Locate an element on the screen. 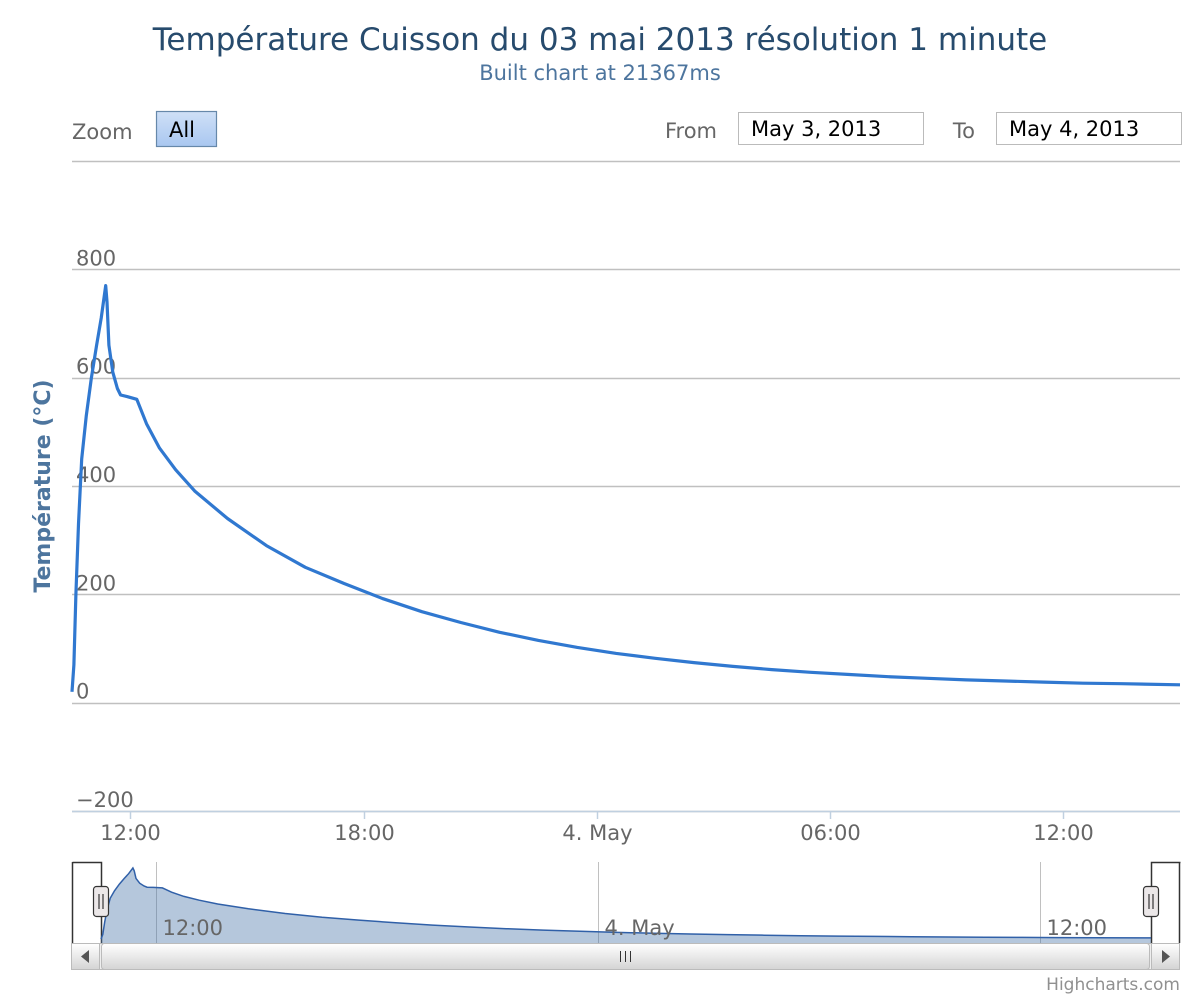  navigator-handle-left is located at coordinates (101, 901).